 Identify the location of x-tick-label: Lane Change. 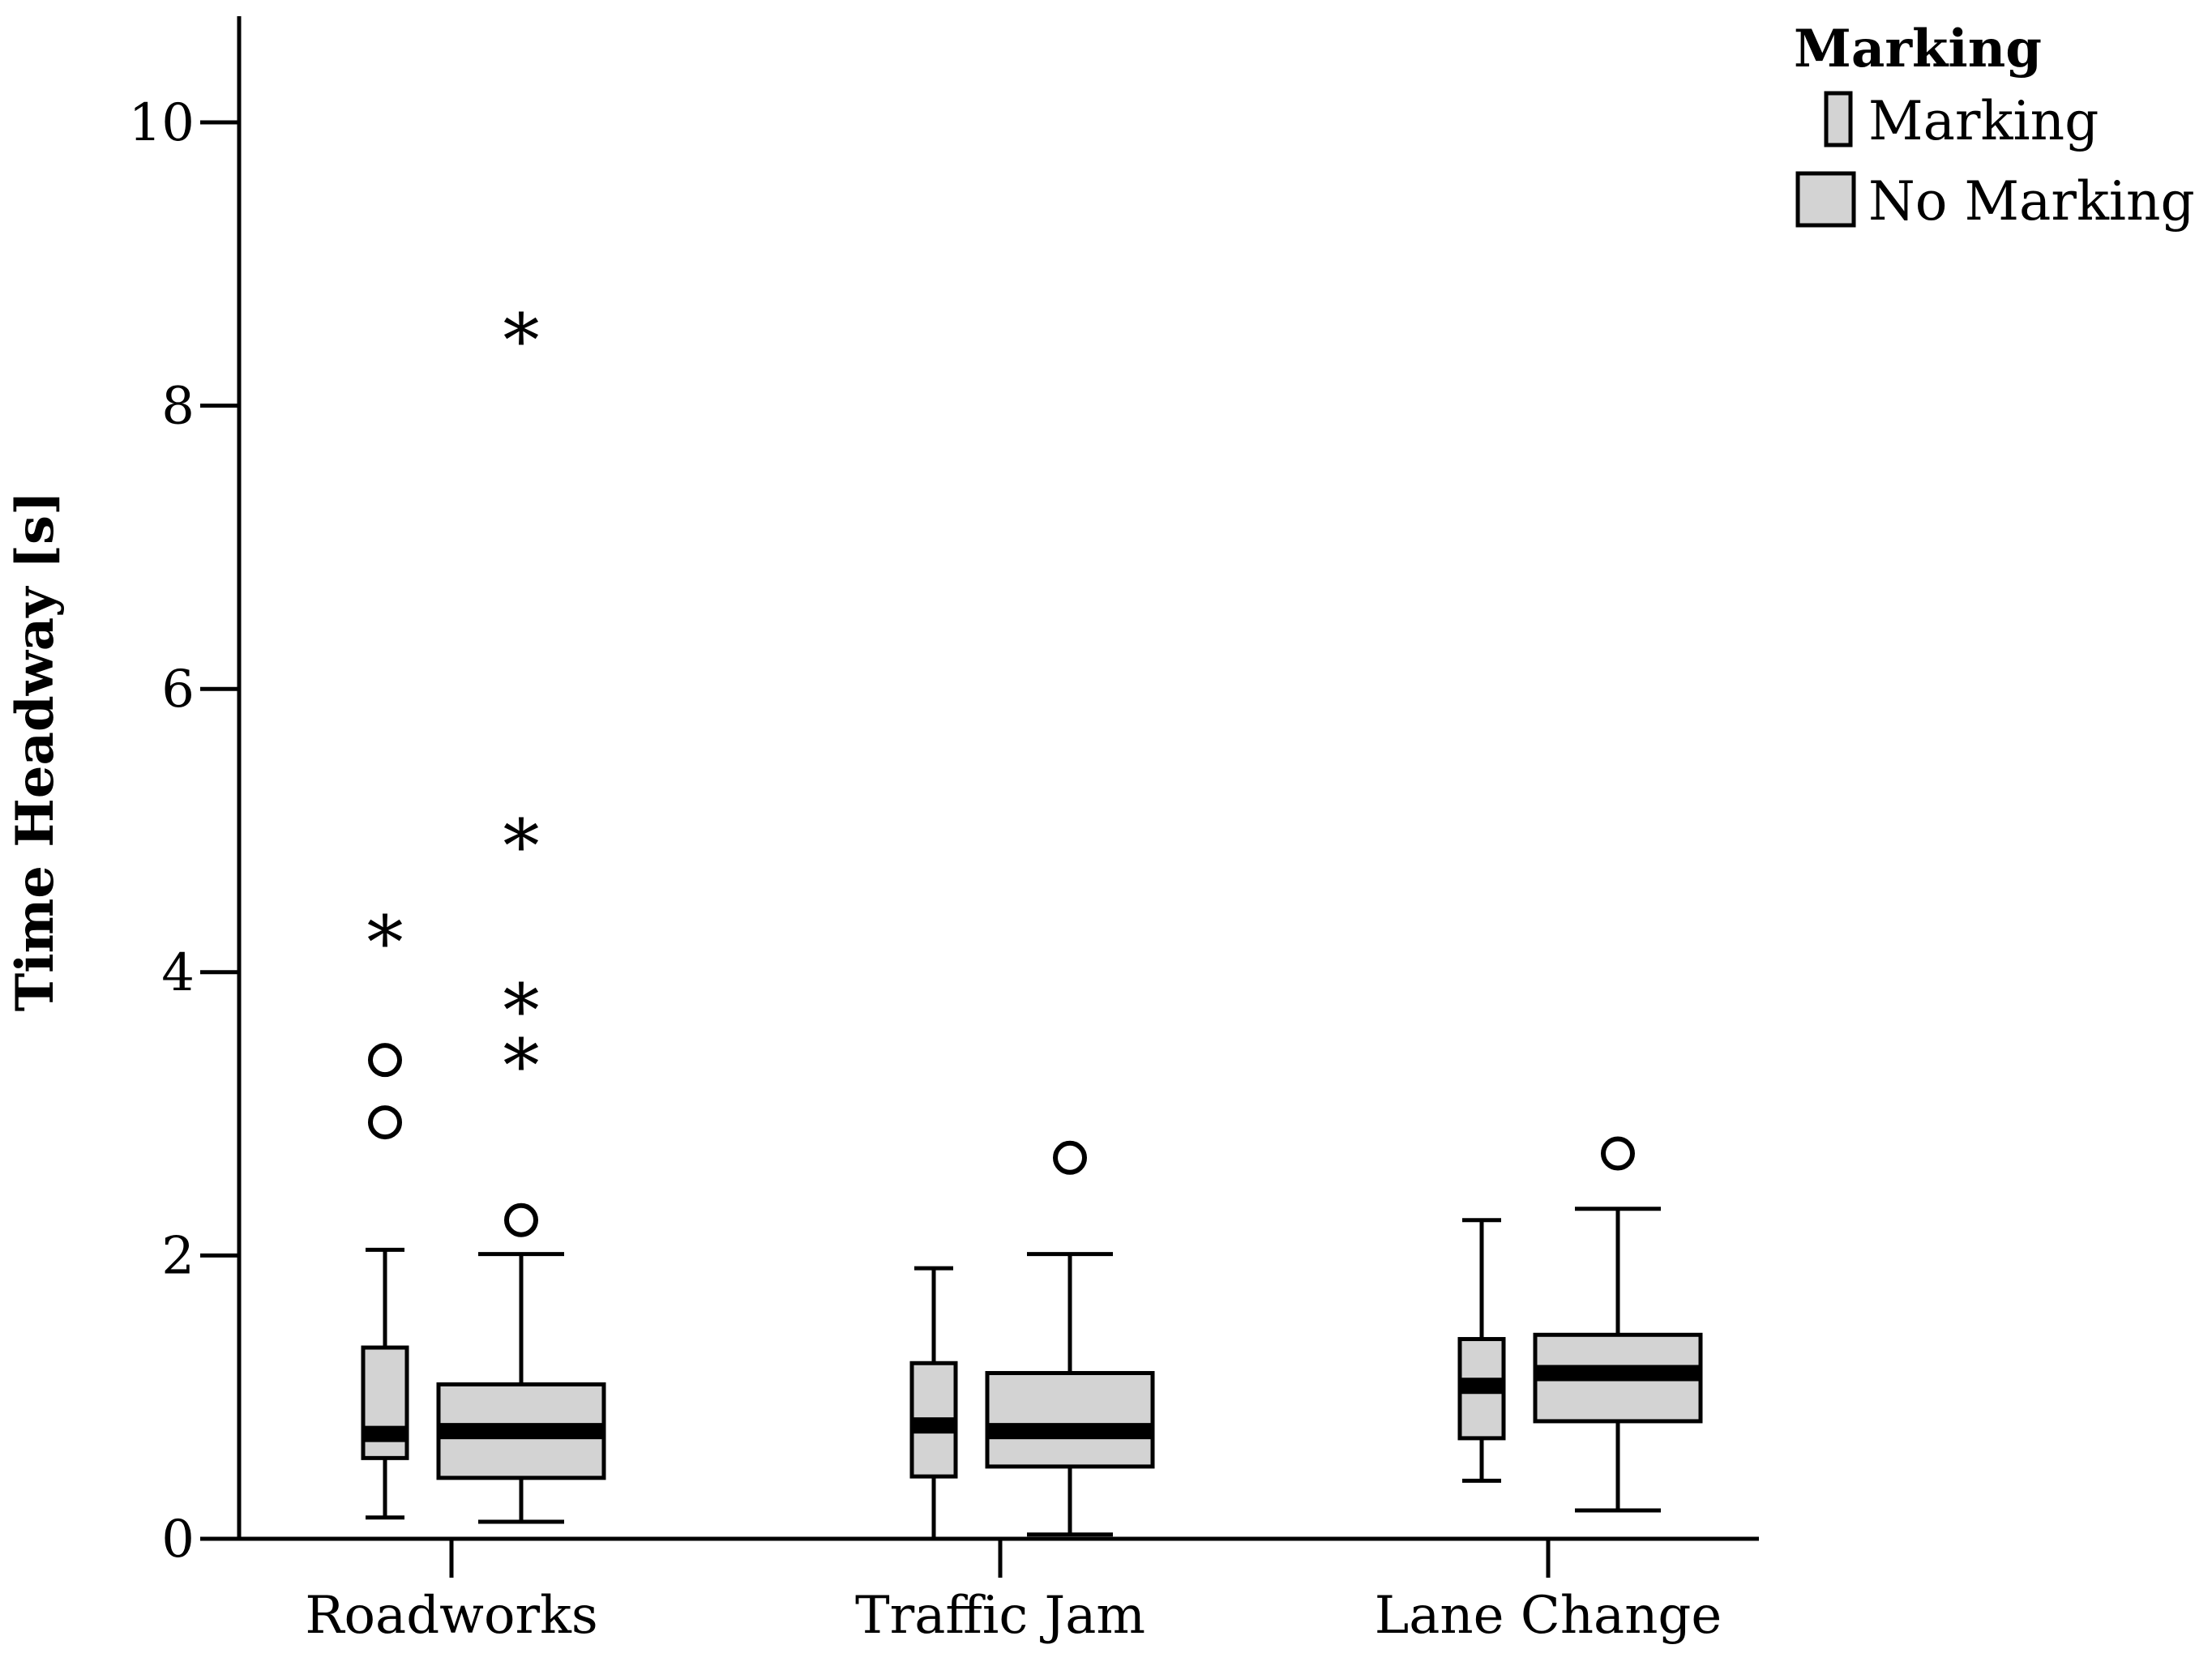
(1548, 1616).